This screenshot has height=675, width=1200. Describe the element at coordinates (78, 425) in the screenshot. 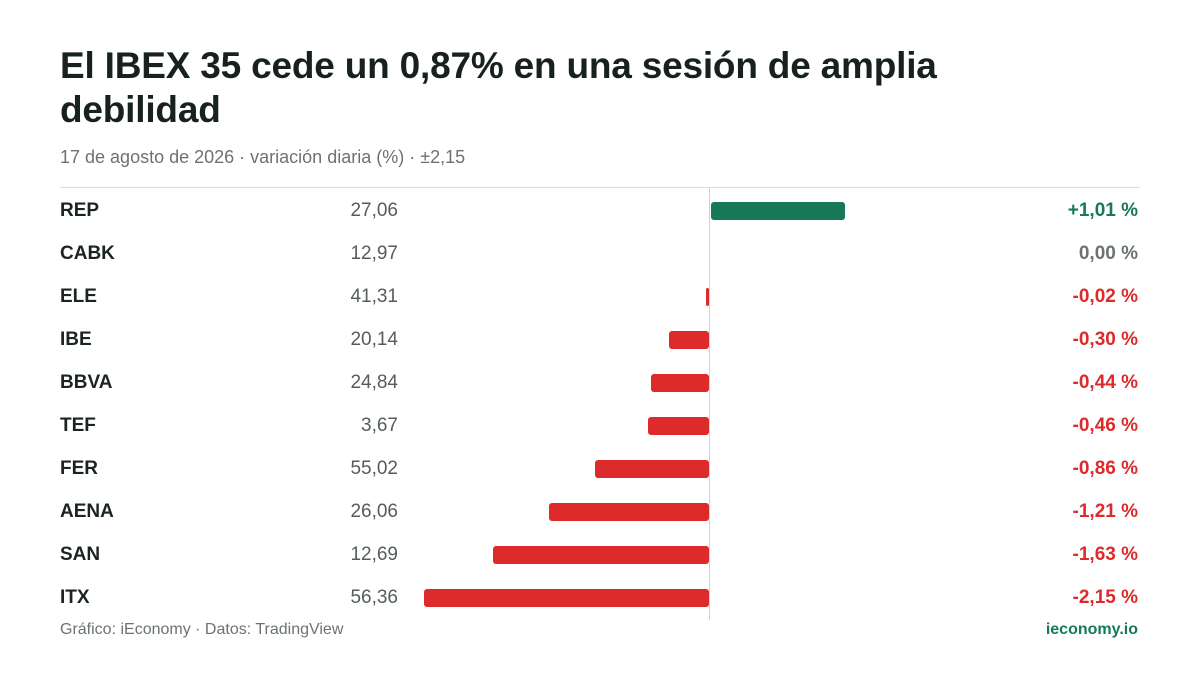

I see `ticker-label: TEF` at that location.